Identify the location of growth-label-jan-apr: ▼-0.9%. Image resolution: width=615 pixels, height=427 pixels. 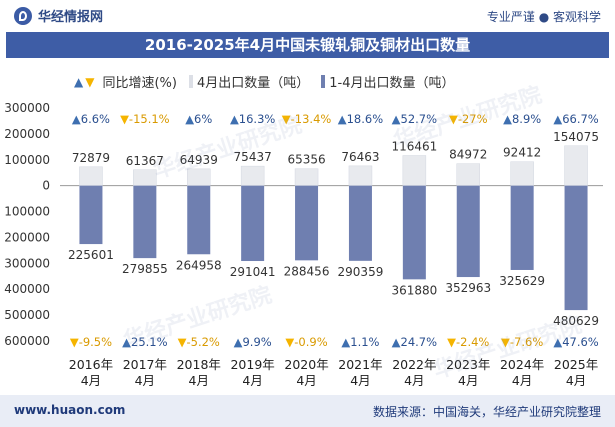
(306, 342).